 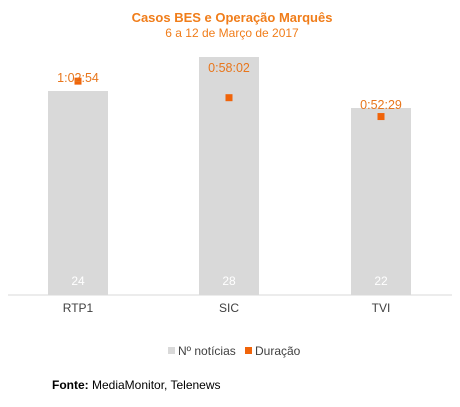 I want to click on duration-label: 1:02:54, so click(x=78, y=78).